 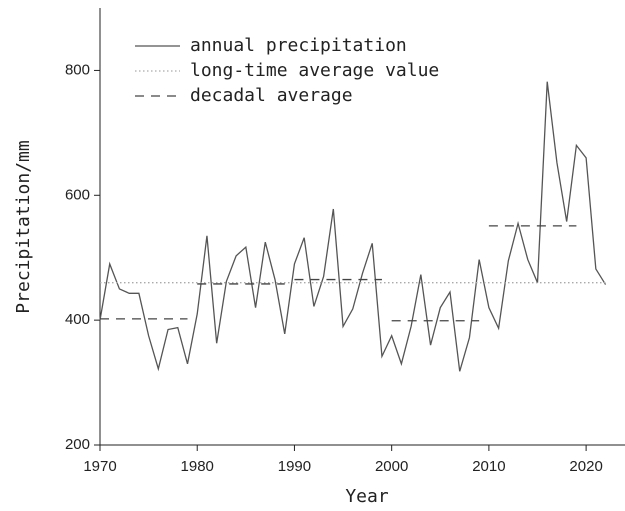 I want to click on x-tick-label: 2000, so click(x=391, y=466).